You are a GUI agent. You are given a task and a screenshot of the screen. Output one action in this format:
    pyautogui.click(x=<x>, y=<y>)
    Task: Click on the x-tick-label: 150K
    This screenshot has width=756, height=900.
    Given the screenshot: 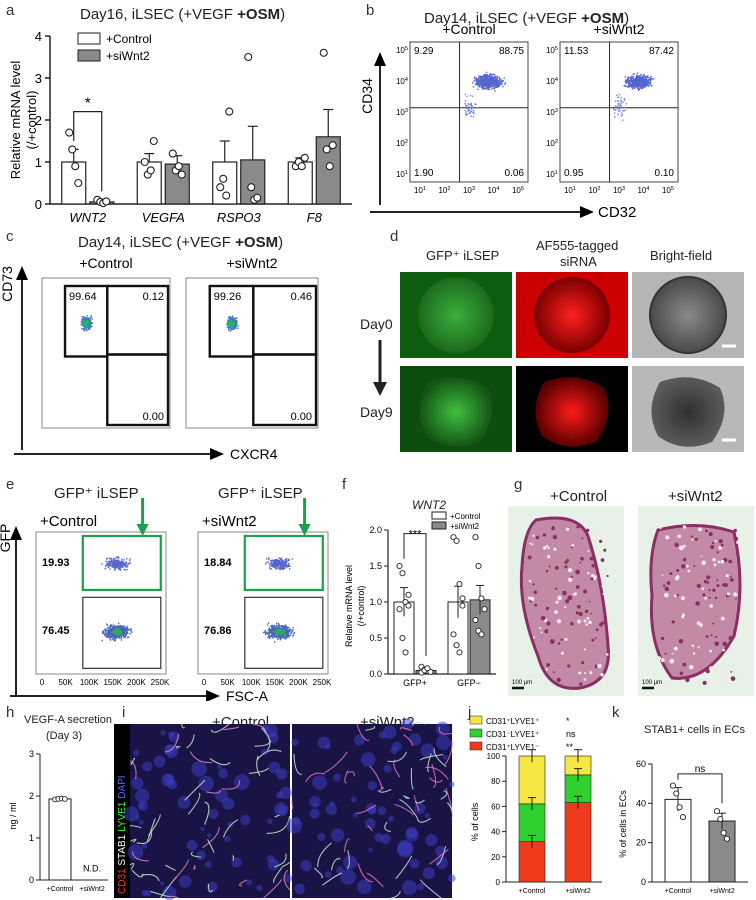 What is the action you would take?
    pyautogui.click(x=274, y=682)
    